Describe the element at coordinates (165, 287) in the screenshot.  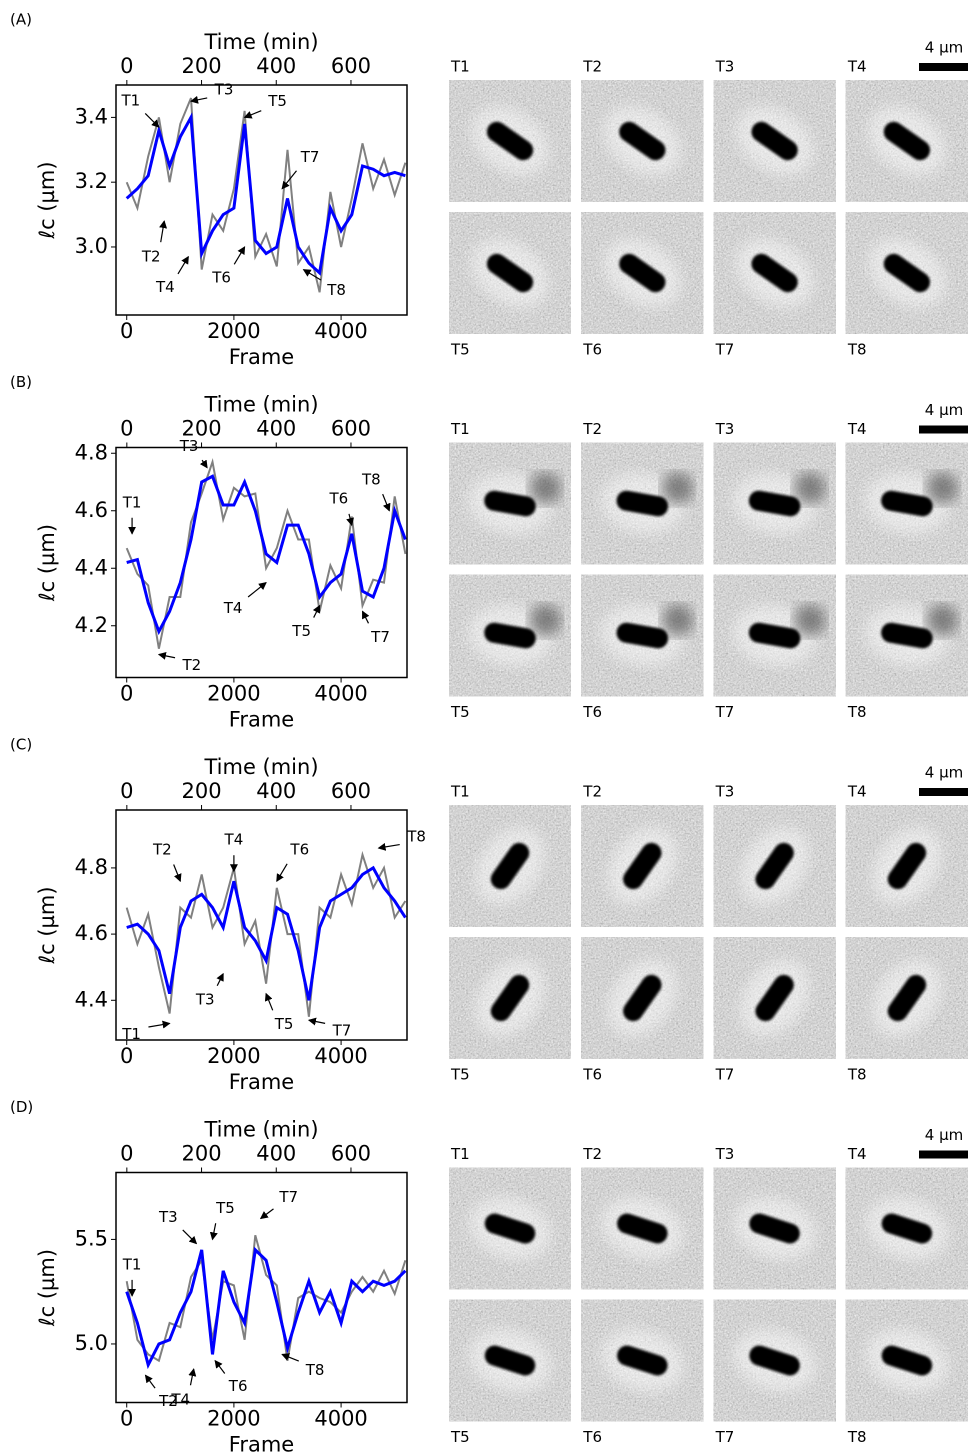
I see `annotation-label: T4` at that location.